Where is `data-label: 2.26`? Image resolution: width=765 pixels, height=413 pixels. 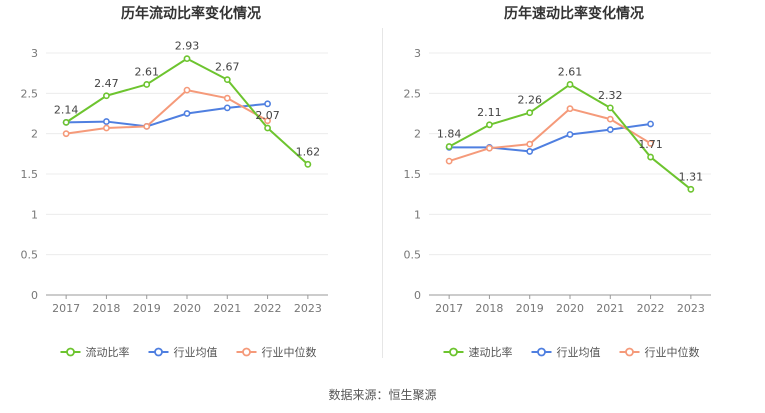 data-label: 2.26 is located at coordinates (529, 100).